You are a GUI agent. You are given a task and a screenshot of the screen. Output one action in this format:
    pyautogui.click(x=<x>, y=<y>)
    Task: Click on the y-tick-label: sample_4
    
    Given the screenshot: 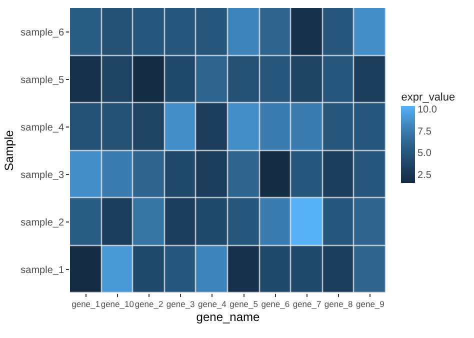 What is the action you would take?
    pyautogui.click(x=42, y=128)
    